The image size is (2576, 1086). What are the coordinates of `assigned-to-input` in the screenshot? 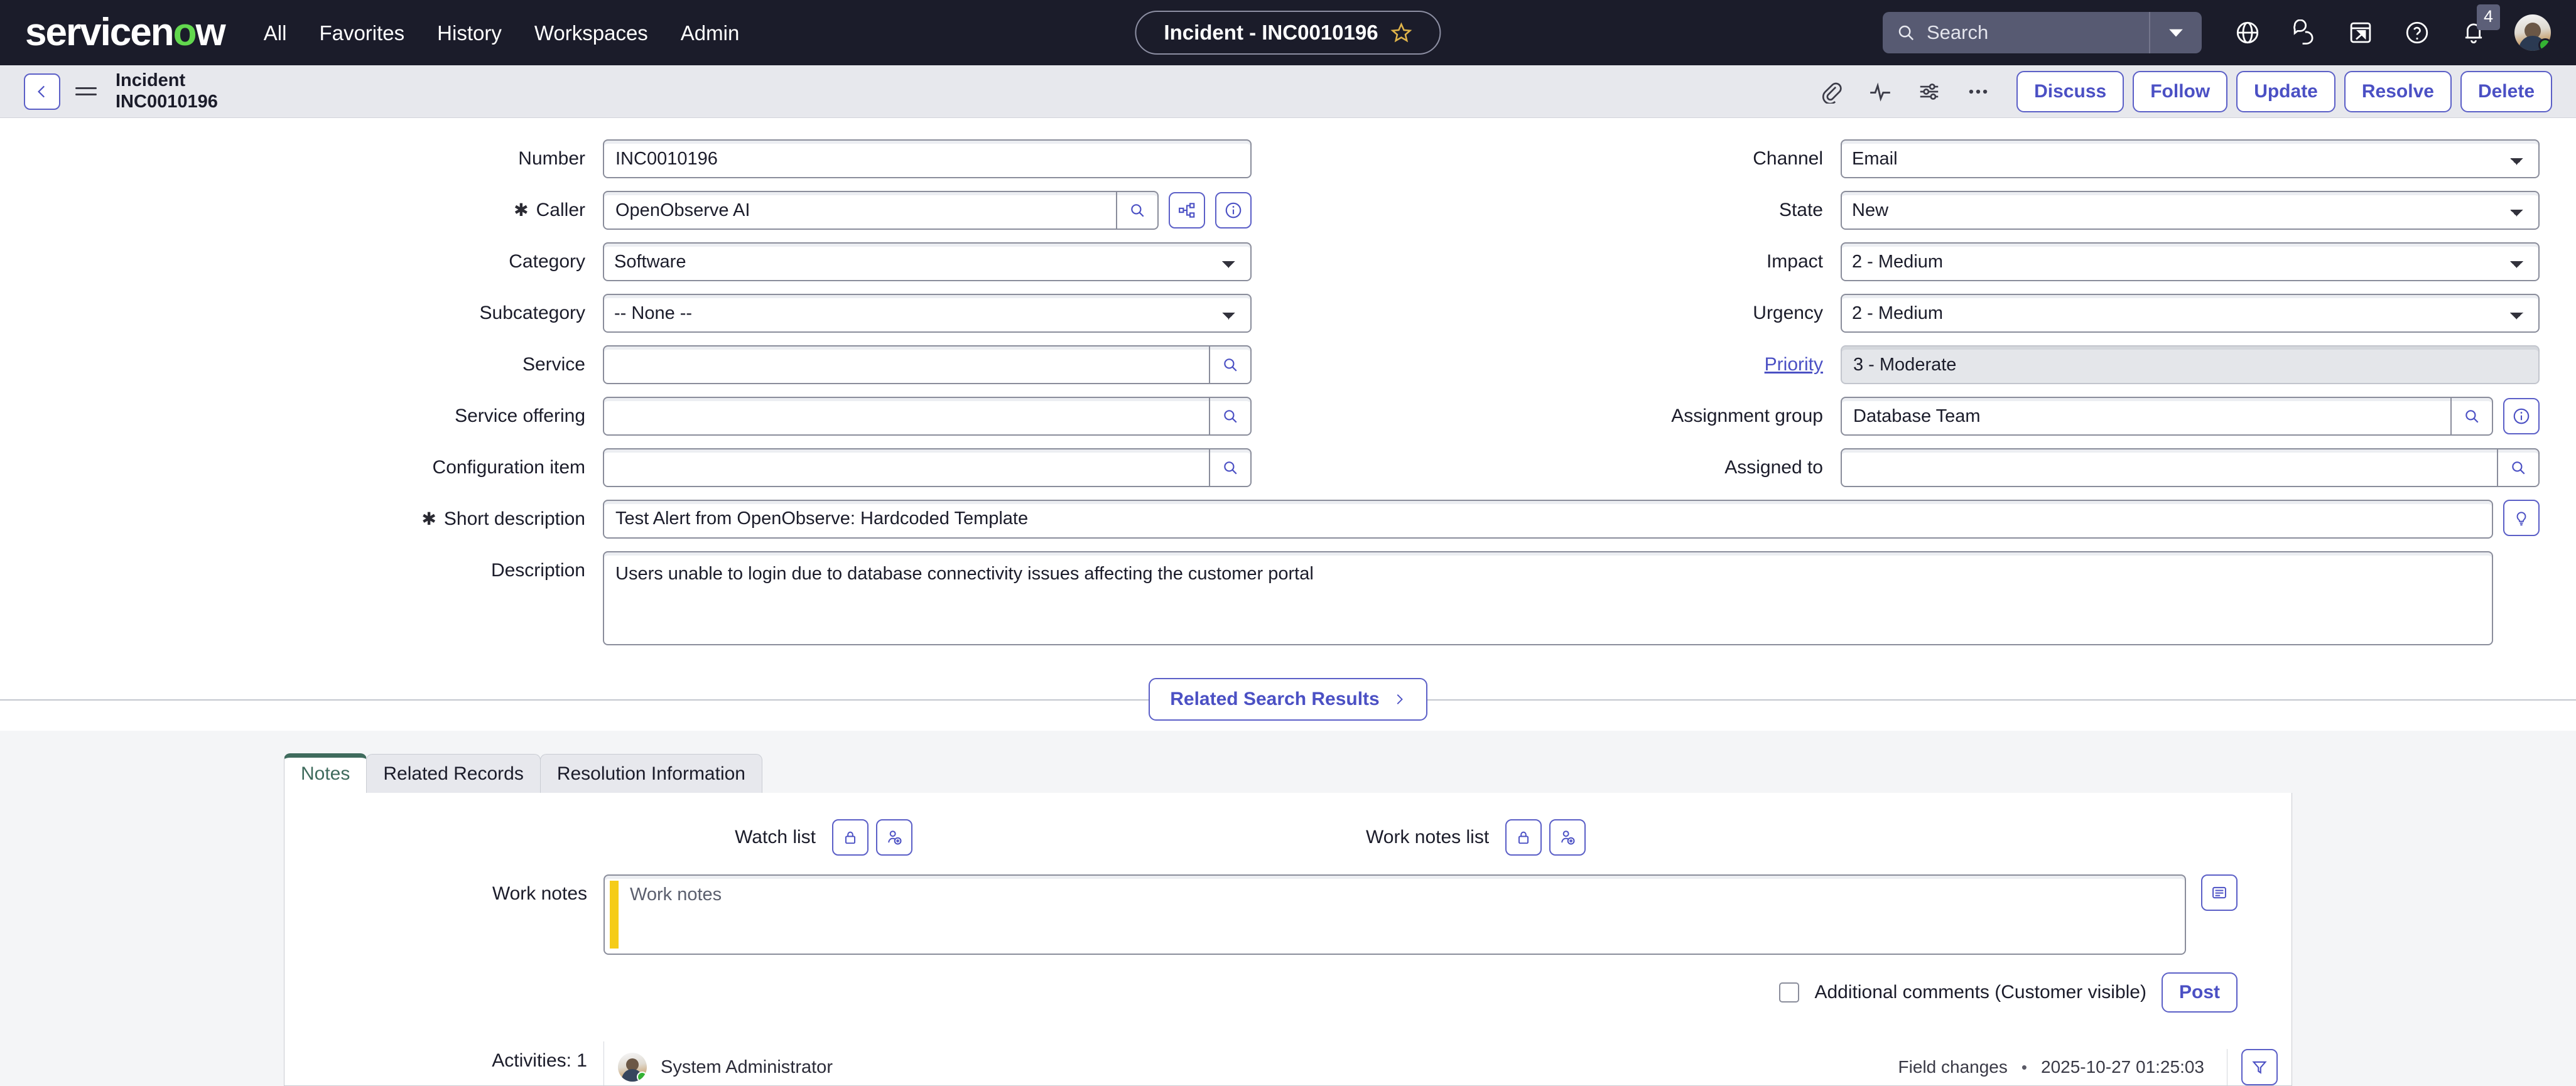 It's located at (2190, 467).